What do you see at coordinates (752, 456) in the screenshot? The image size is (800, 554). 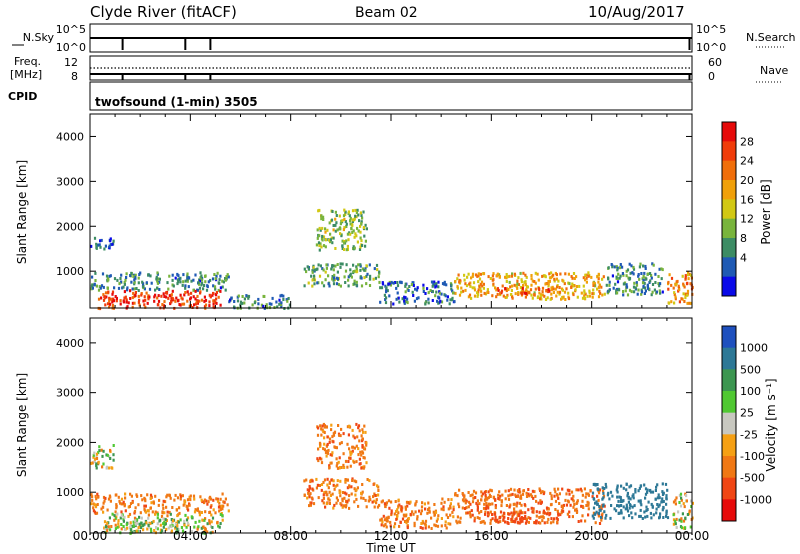 I see `colorbar-tick-label: -100` at bounding box center [752, 456].